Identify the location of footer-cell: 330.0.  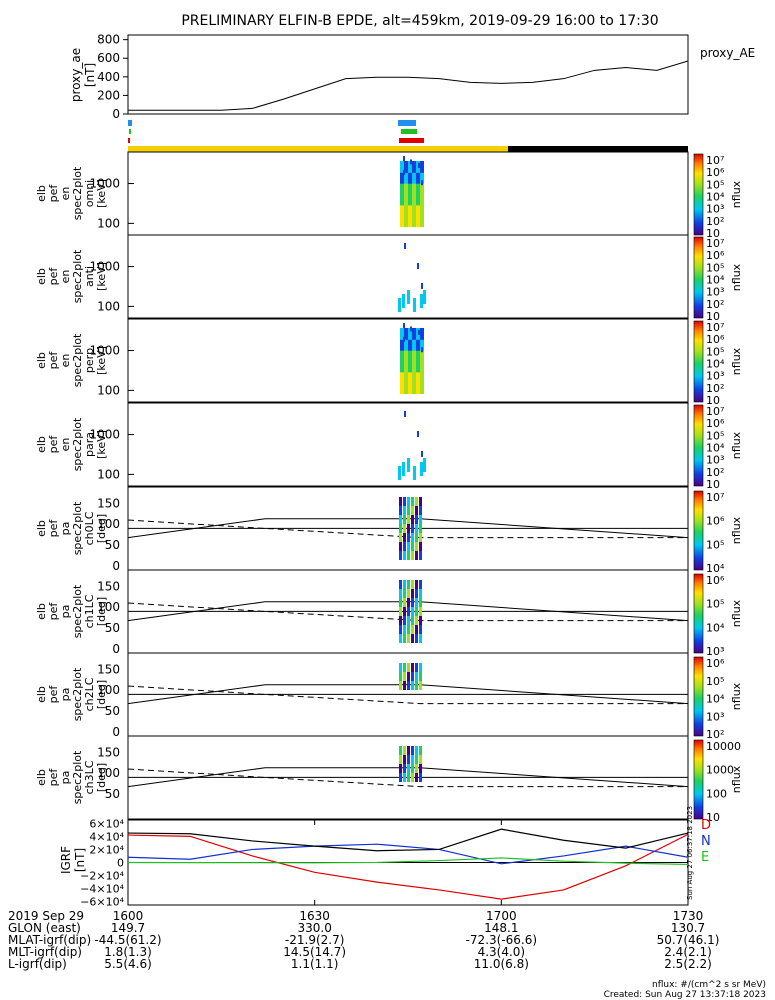
(314, 928).